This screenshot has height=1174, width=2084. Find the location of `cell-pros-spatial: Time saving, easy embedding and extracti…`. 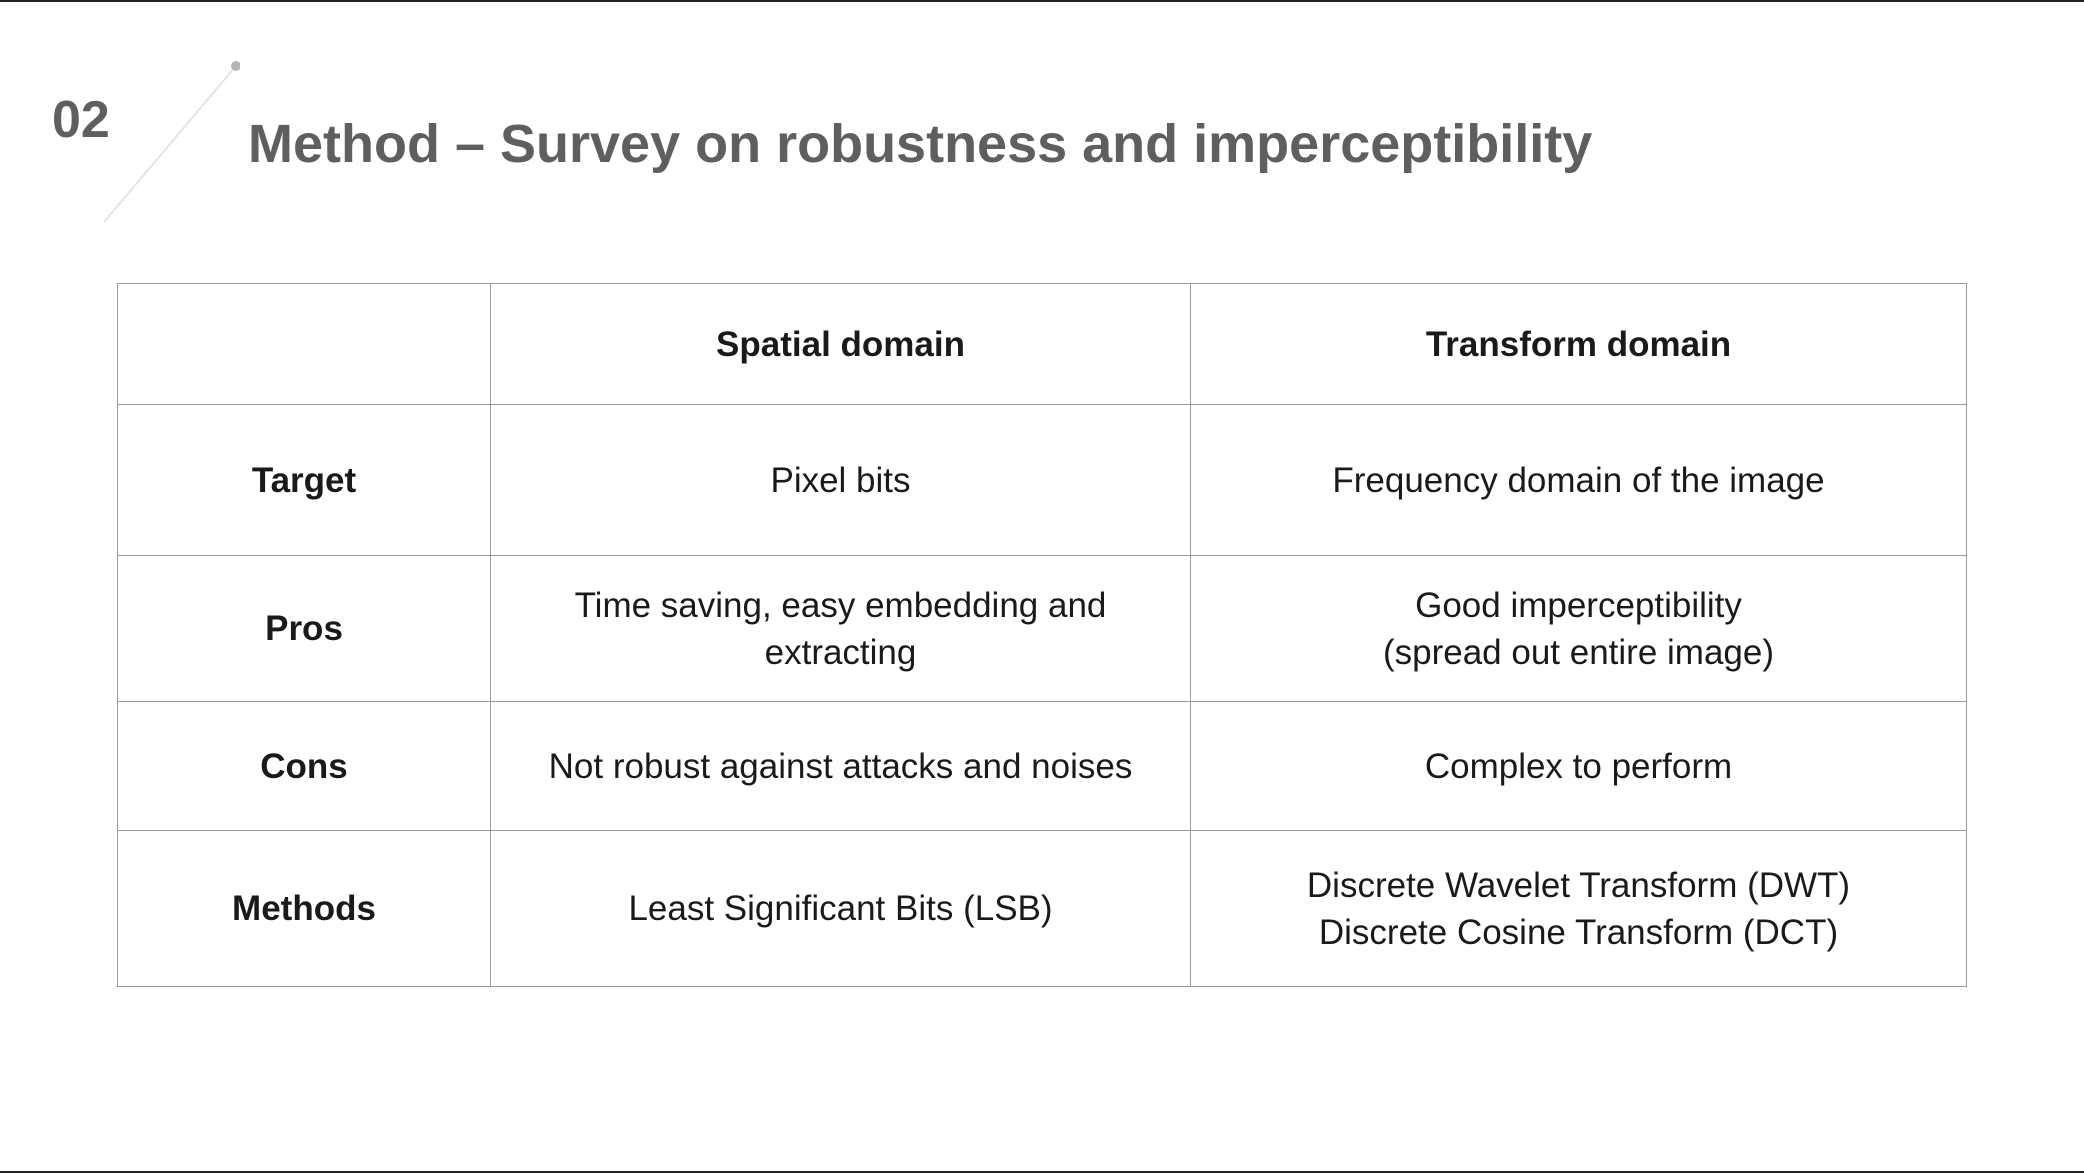

cell-pros-spatial: Time saving, easy embedding and extracti… is located at coordinates (840, 628).